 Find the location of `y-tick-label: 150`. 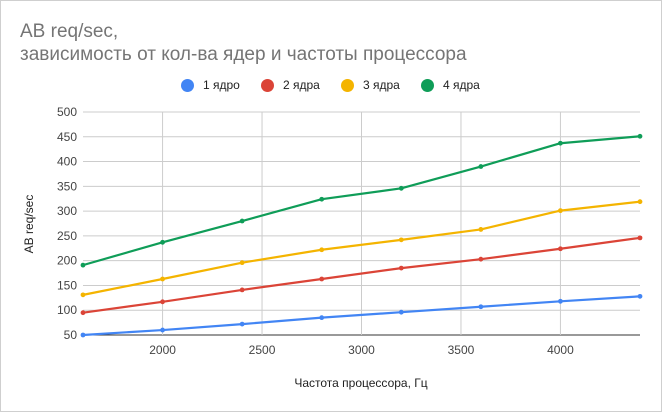

y-tick-label: 150 is located at coordinates (67, 285).